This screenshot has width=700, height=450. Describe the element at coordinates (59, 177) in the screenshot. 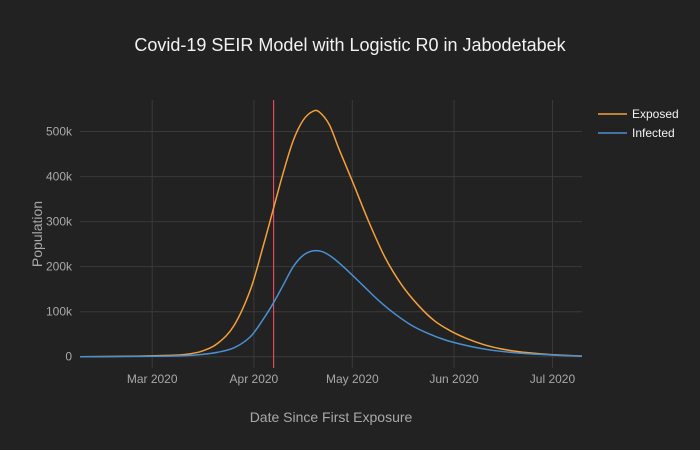

I see `y-tick-label: 400k` at that location.